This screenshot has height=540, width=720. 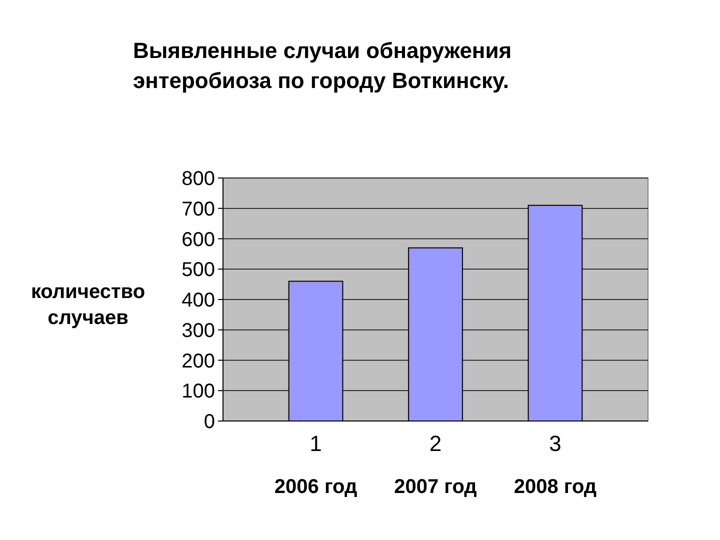 I want to click on chart-title: Выявленные случаи обнаружения энтеробиоза по городу Воткинску., so click(x=322, y=65).